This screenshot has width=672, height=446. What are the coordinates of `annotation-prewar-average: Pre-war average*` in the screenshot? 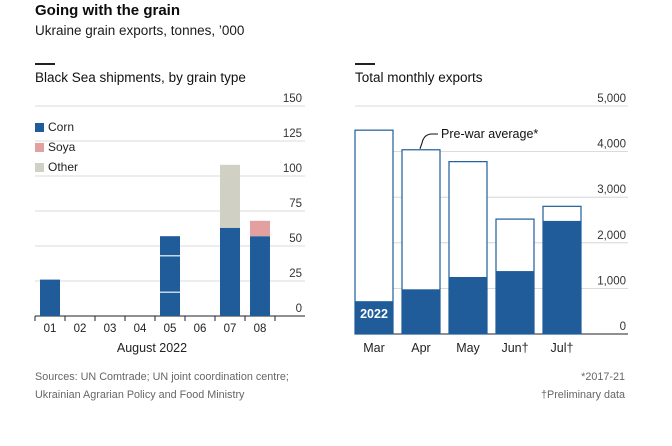 It's located at (489, 134).